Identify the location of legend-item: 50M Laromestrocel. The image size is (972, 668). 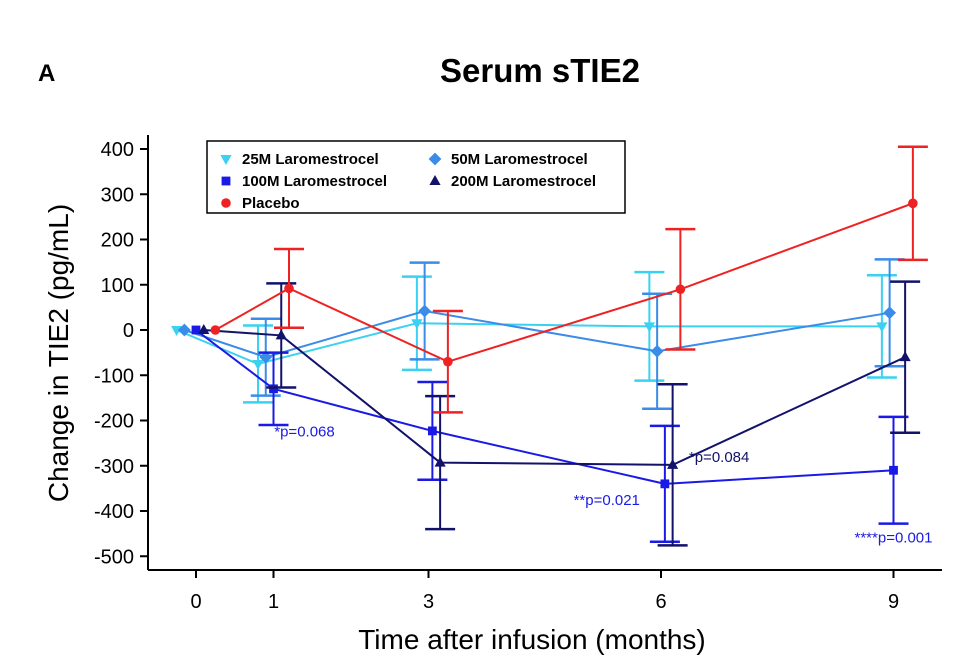
(508, 159).